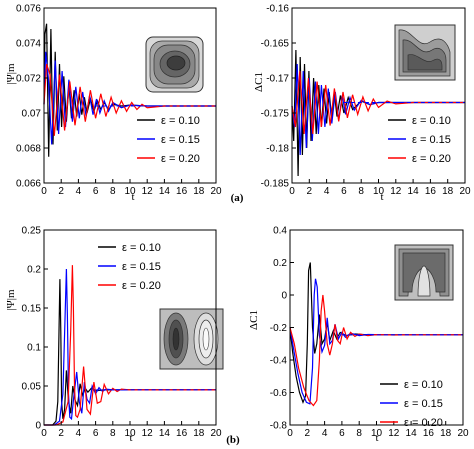 The image size is (474, 449). I want to click on panel-label-a: (a), so click(237, 198).